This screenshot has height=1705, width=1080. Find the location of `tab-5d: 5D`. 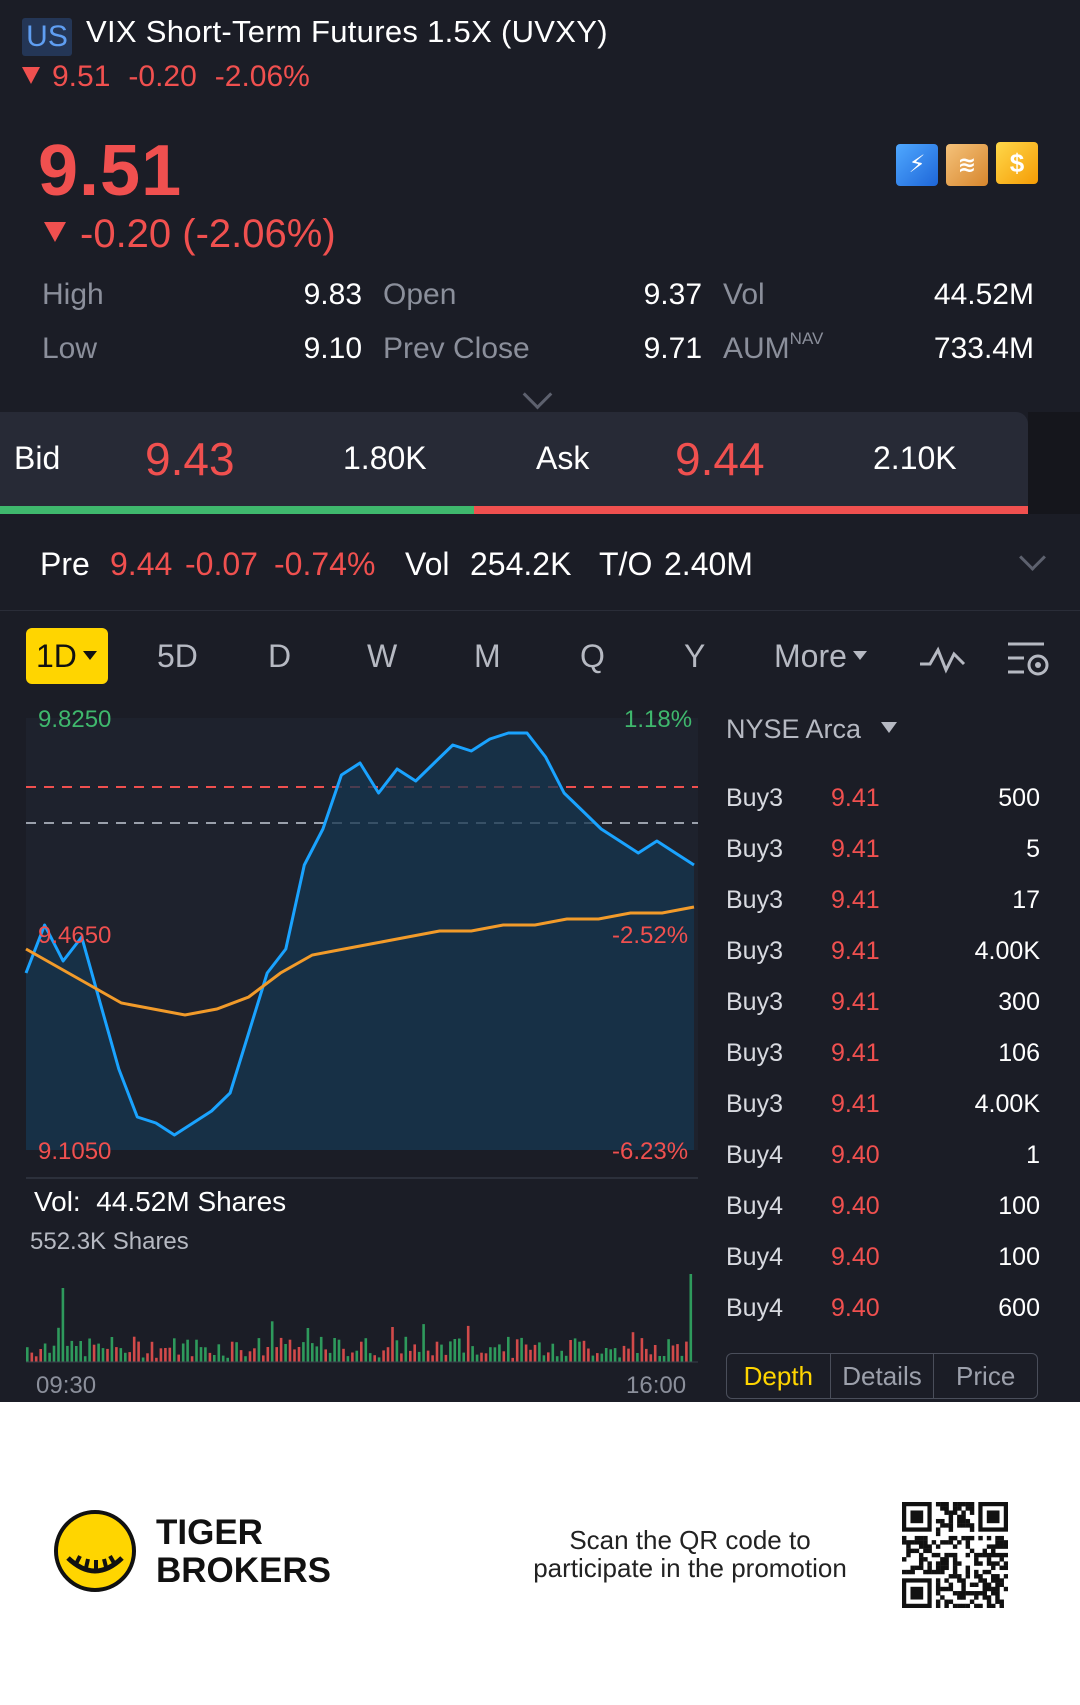

tab-5d: 5D is located at coordinates (177, 656).